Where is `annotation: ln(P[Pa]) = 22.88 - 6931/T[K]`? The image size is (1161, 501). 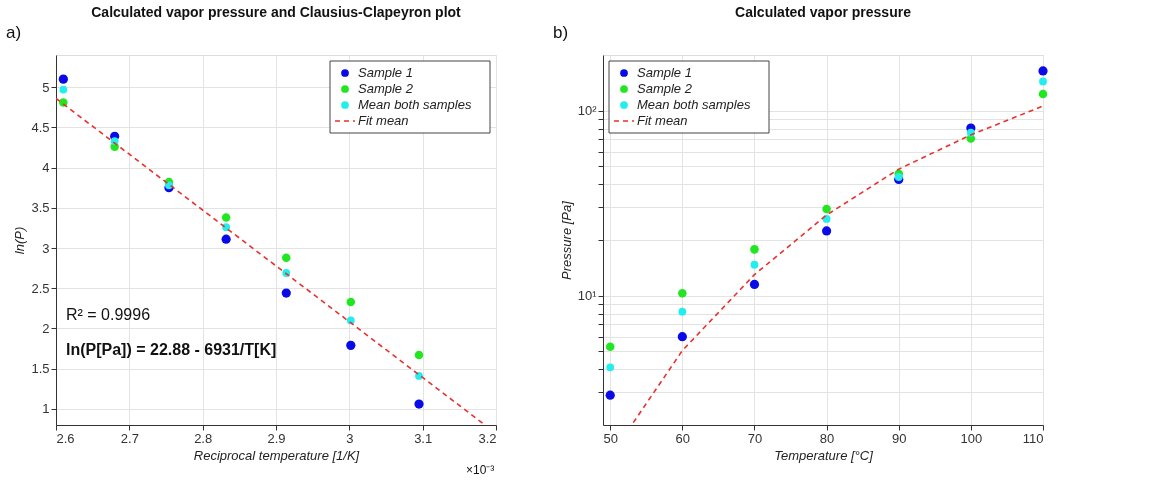
annotation: ln(P[Pa]) = 22.88 - 6931/T[K] is located at coordinates (171, 349).